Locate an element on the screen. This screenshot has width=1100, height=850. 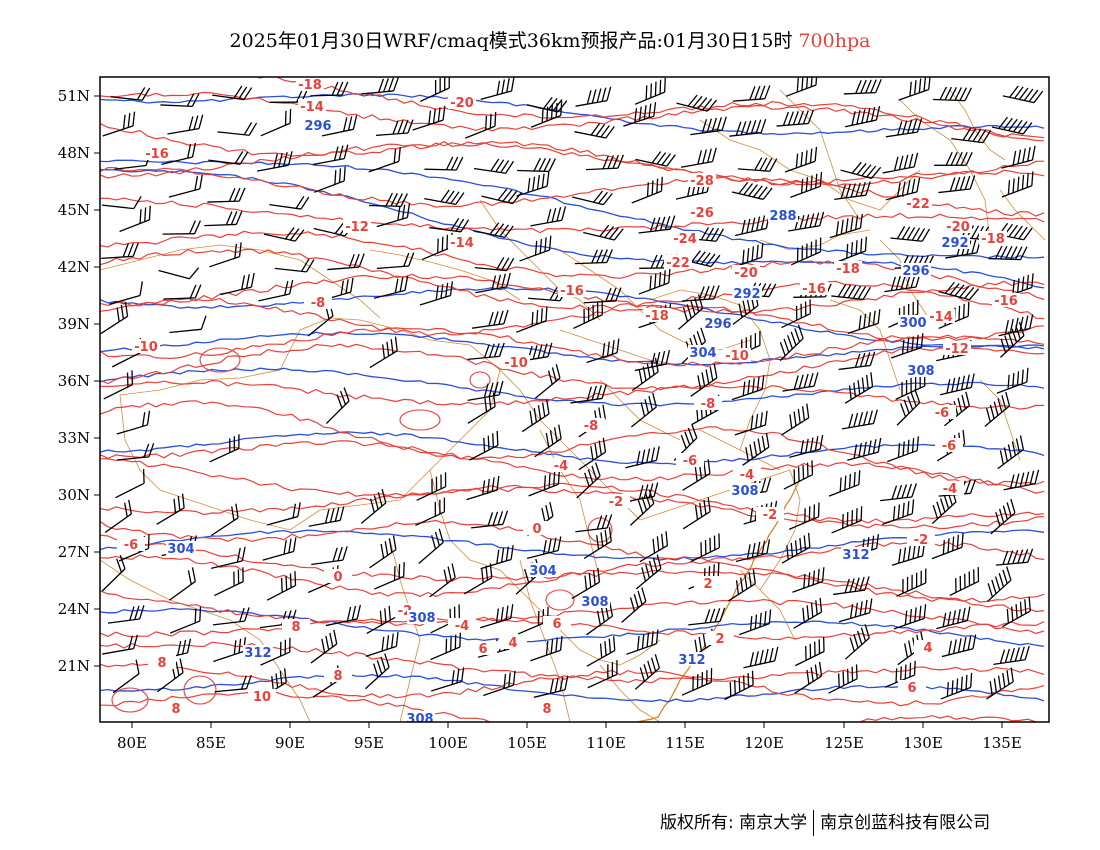
temperature-label: -18 is located at coordinates (993, 239).